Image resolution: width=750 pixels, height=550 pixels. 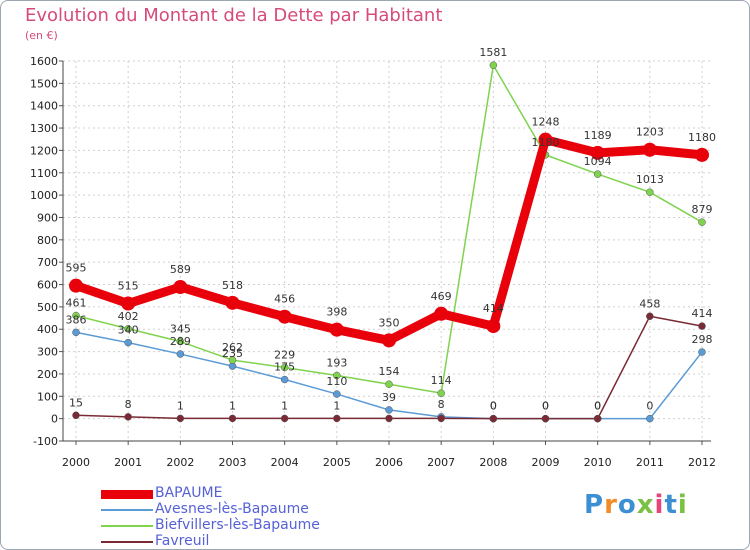 I want to click on x-tick-label: 2010, so click(x=598, y=462).